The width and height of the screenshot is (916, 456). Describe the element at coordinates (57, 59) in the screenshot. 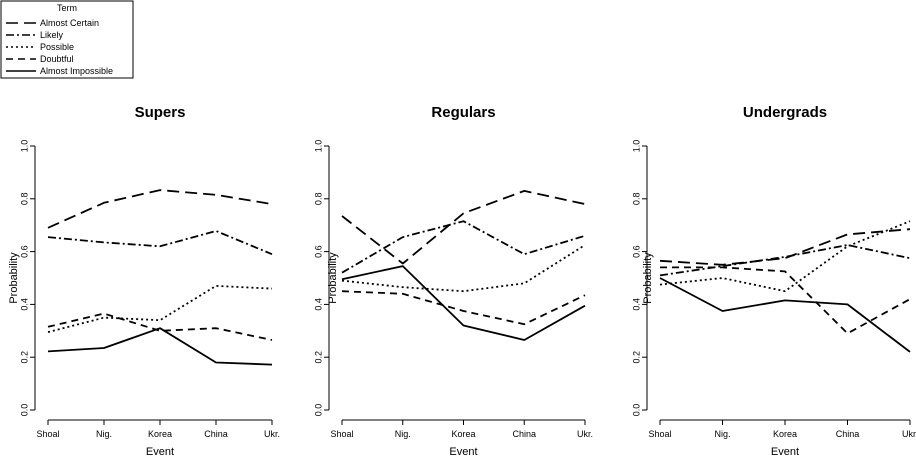

I see `legend-label-doubtful: Doubtful` at that location.